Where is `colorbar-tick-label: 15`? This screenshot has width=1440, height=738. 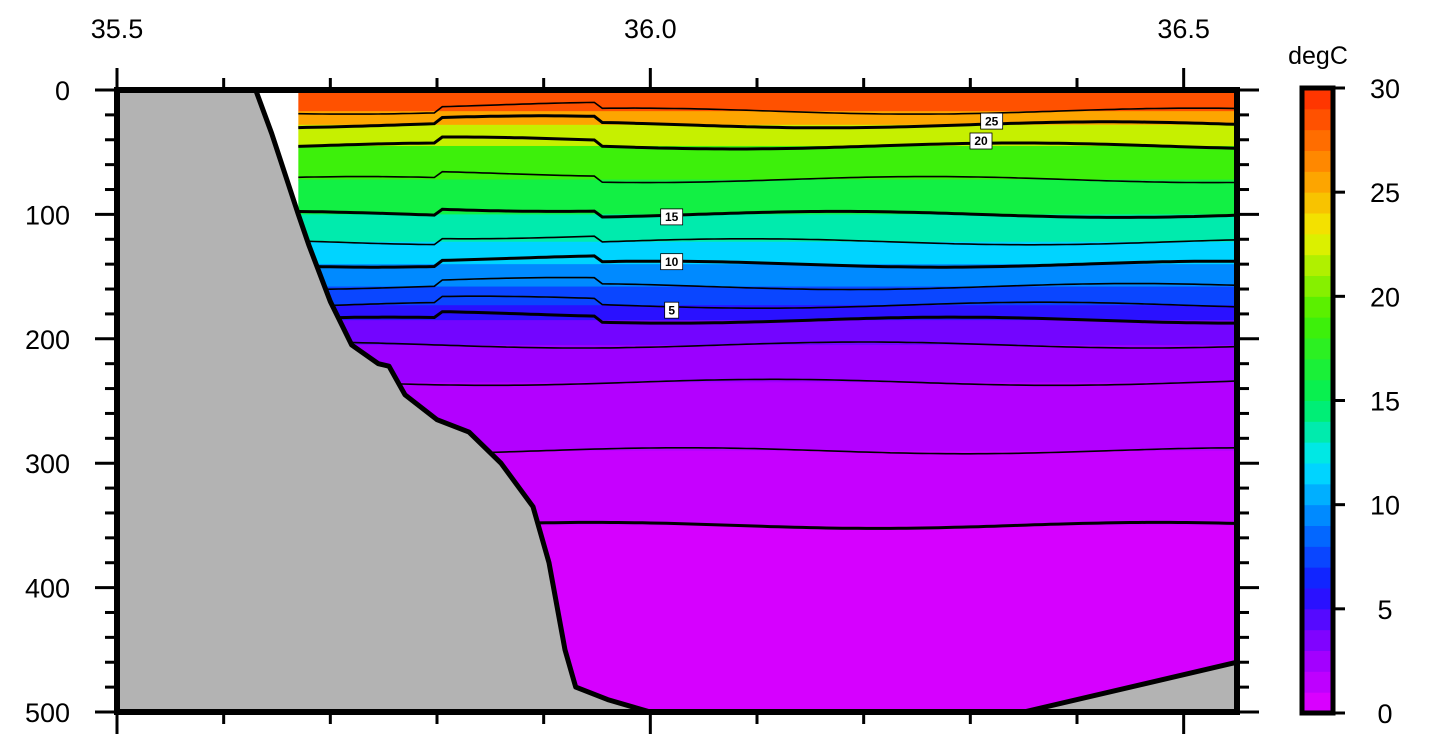
colorbar-tick-label: 15 is located at coordinates (1385, 402).